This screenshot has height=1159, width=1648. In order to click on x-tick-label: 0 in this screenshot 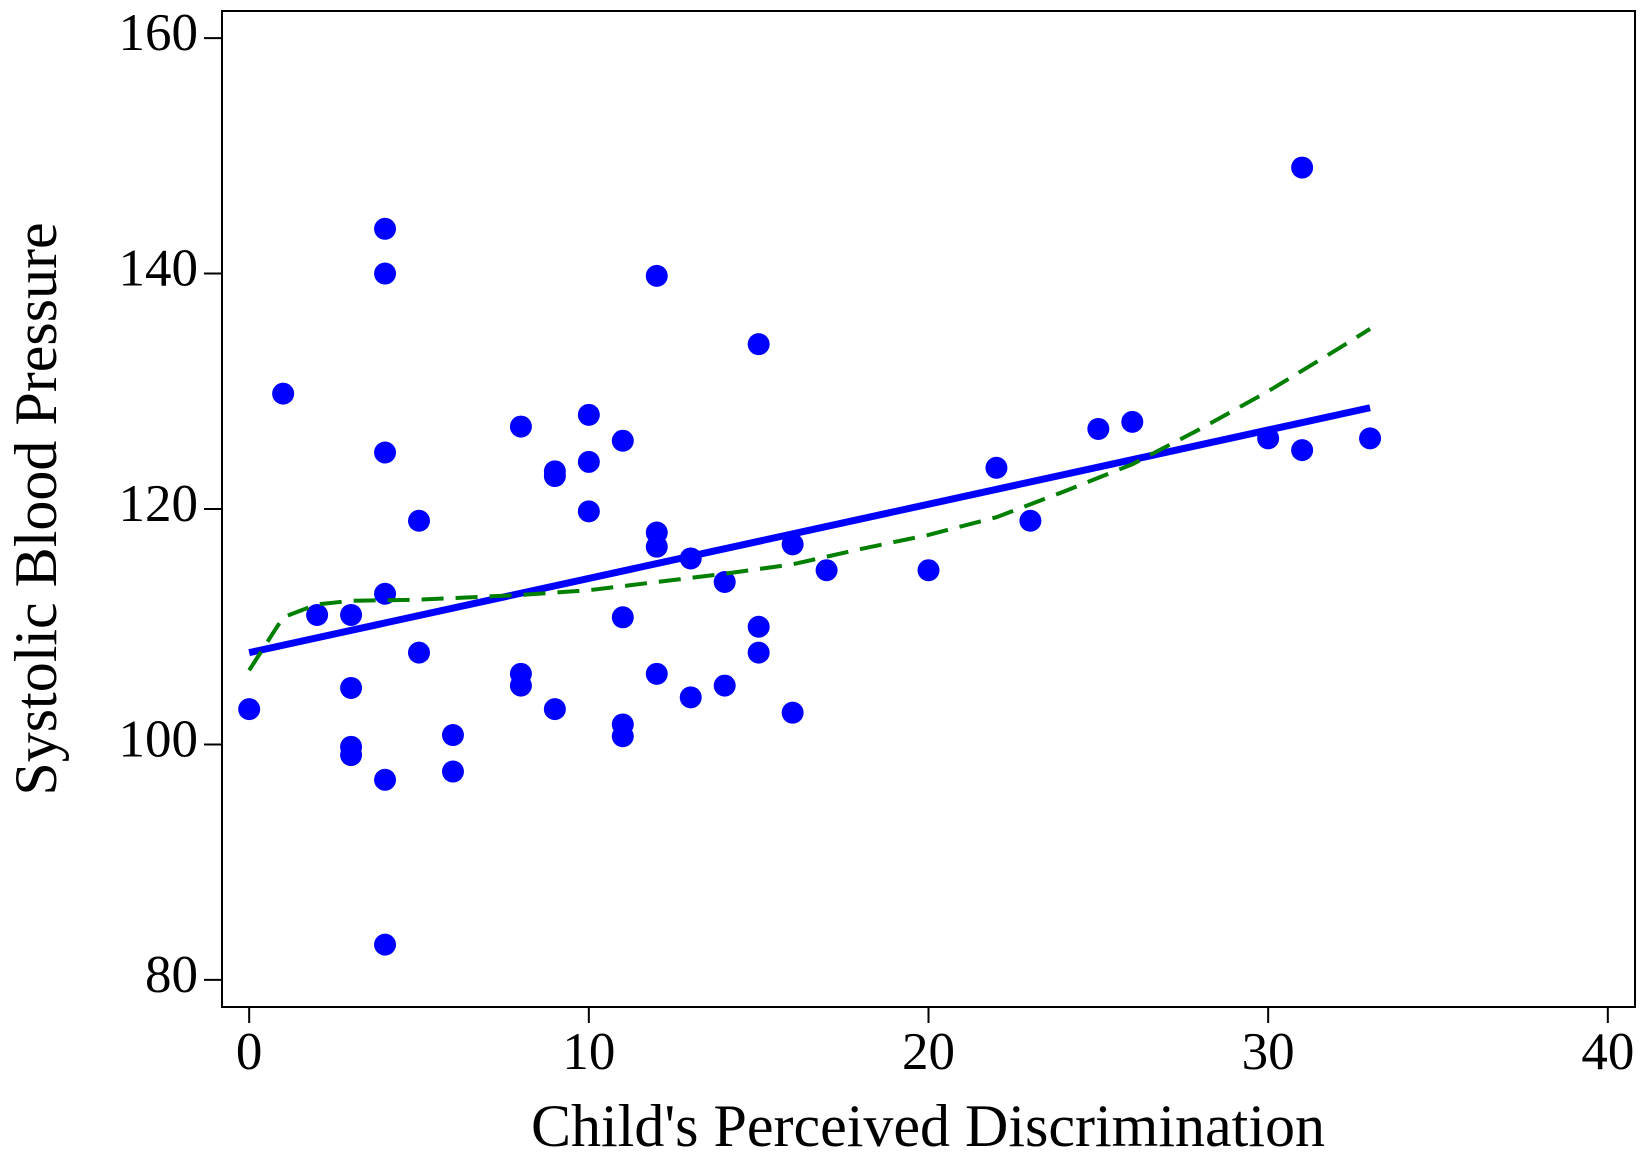, I will do `click(249, 1052)`.